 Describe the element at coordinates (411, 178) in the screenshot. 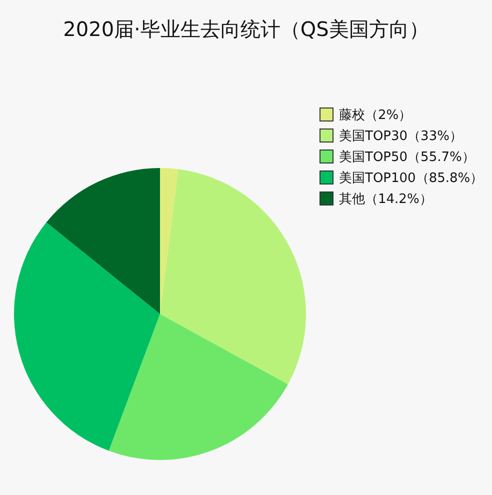

I see `legend-label: 美国TOP100（85.8%）` at that location.